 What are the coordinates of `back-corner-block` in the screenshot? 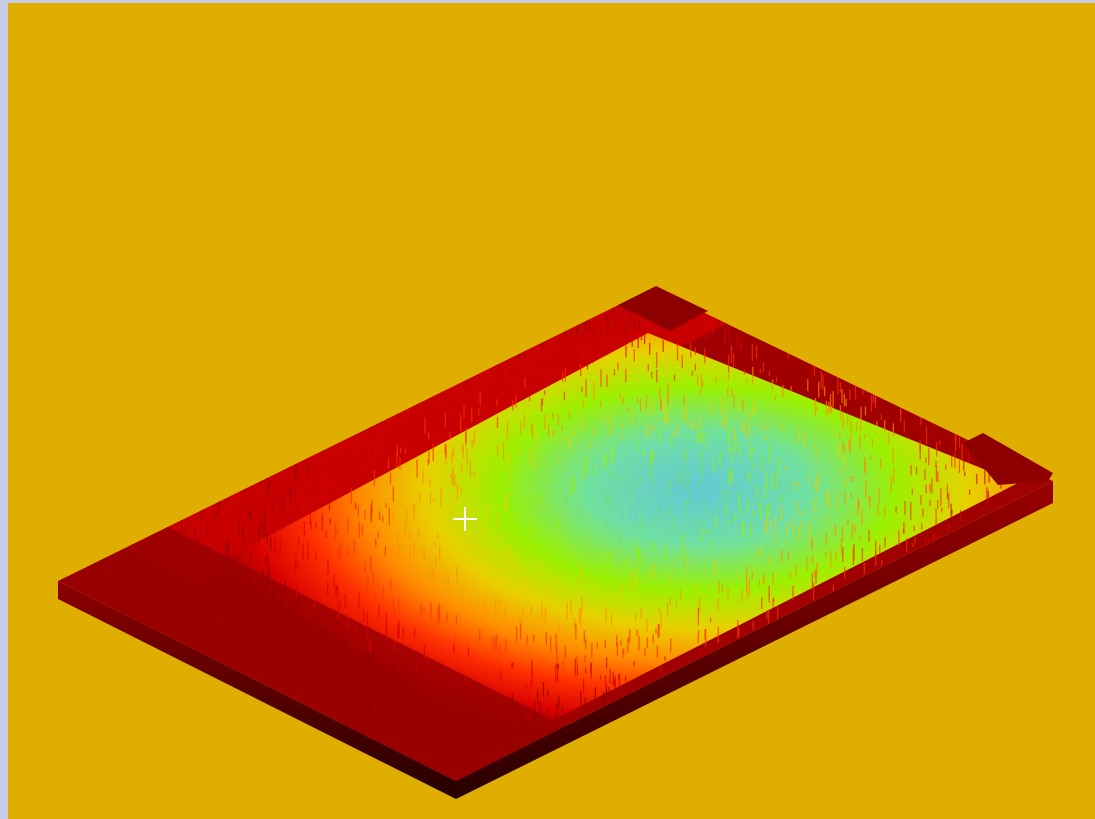 It's located at (663, 308).